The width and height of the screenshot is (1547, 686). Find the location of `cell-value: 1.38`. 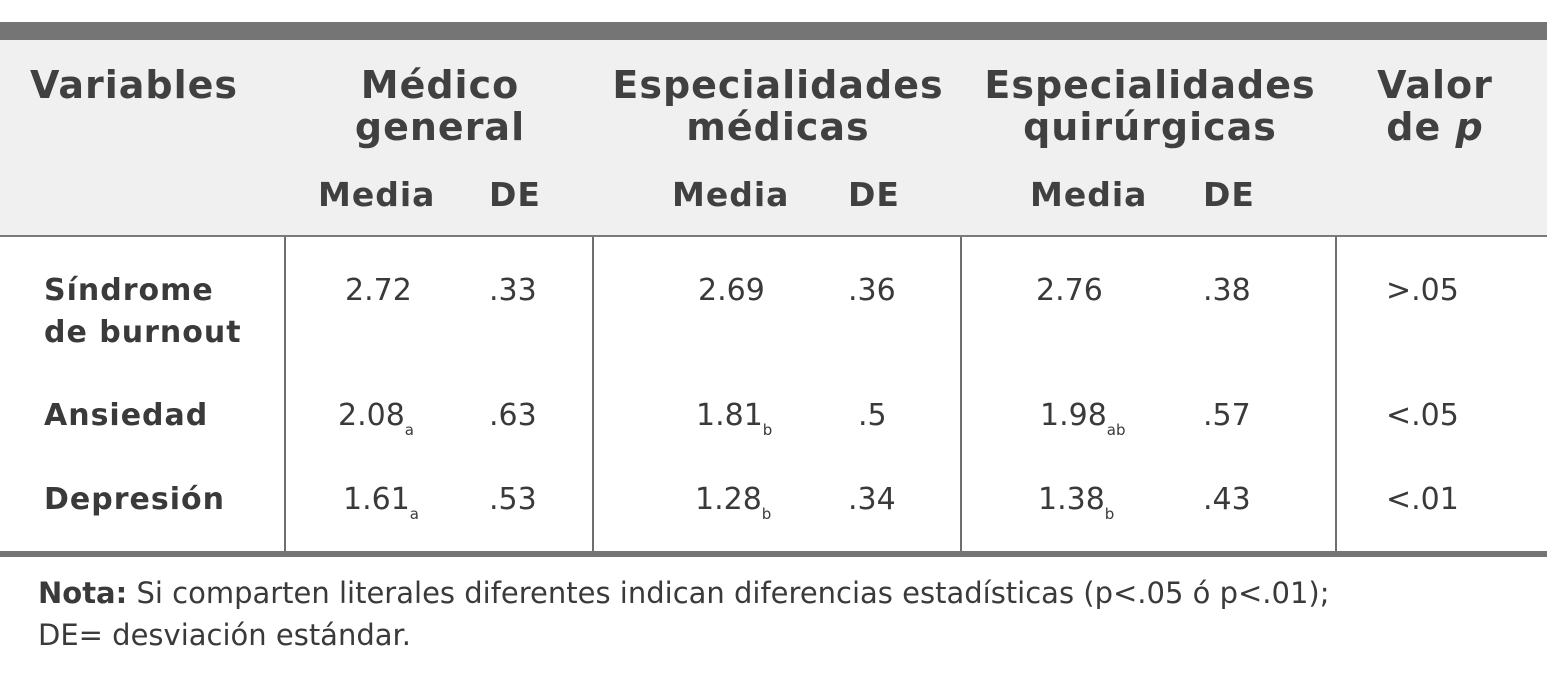

cell-value: 1.38 is located at coordinates (1071, 499).